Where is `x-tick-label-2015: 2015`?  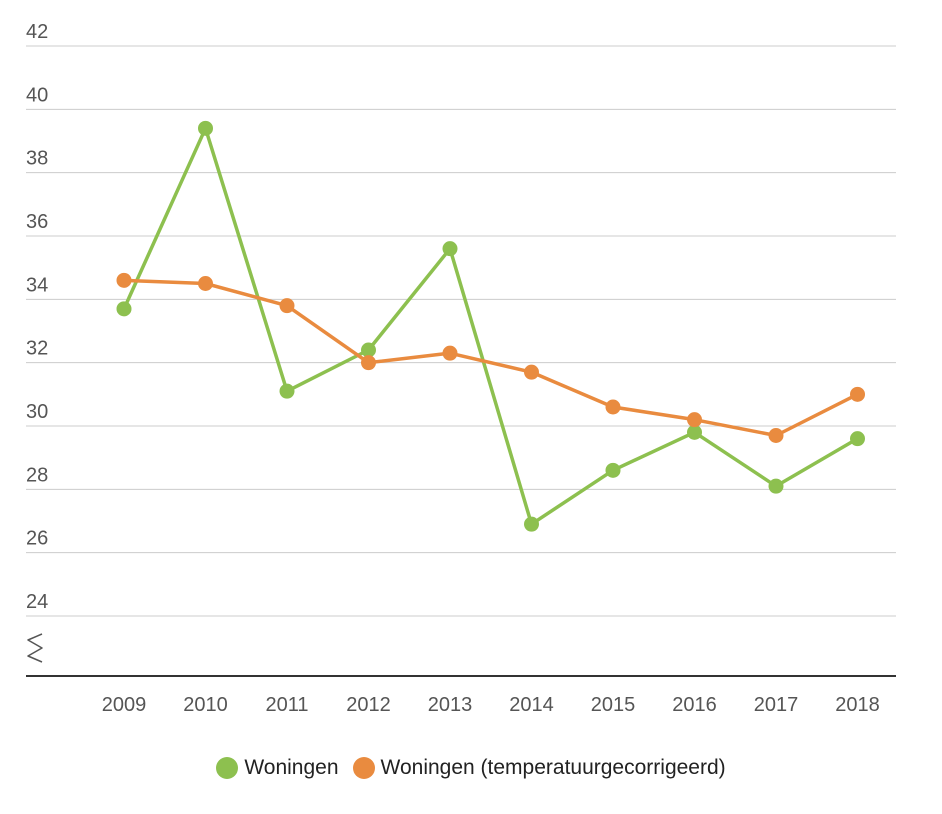 x-tick-label-2015: 2015 is located at coordinates (613, 705).